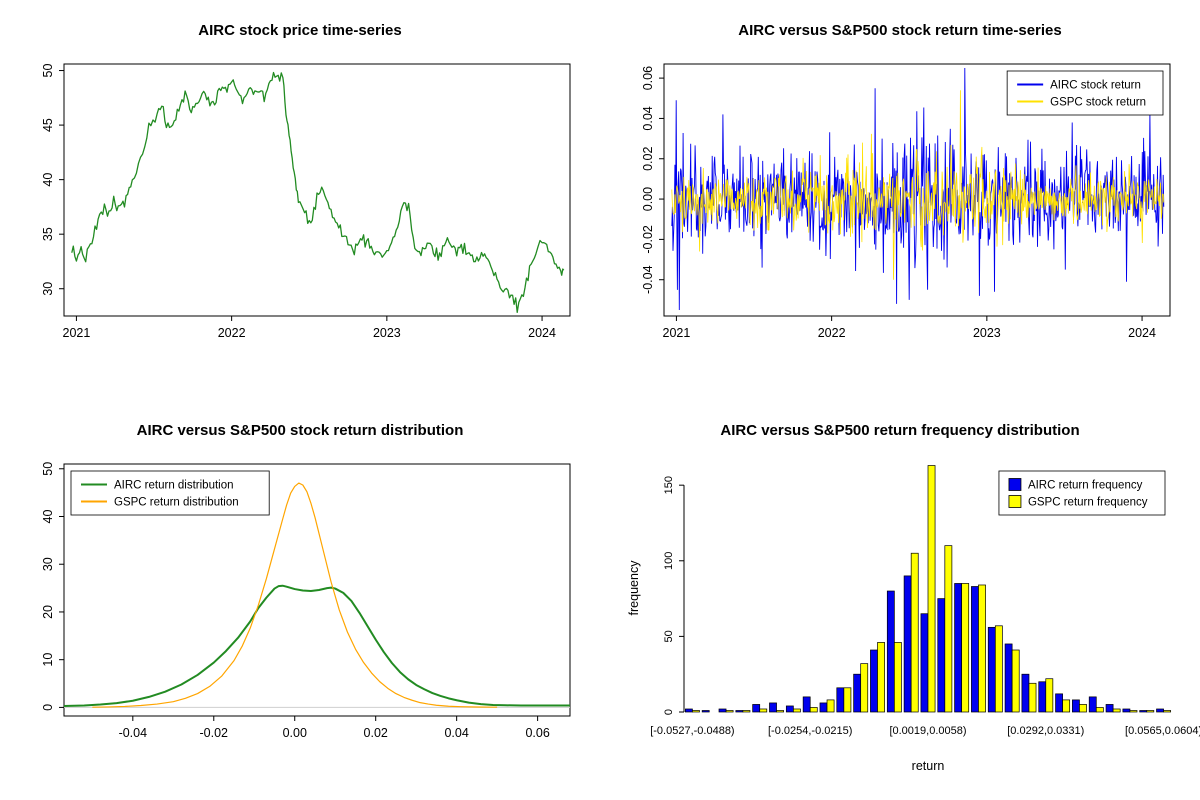 The image size is (1200, 800). Describe the element at coordinates (634, 588) in the screenshot. I see `y-axis-label: frequency` at that location.